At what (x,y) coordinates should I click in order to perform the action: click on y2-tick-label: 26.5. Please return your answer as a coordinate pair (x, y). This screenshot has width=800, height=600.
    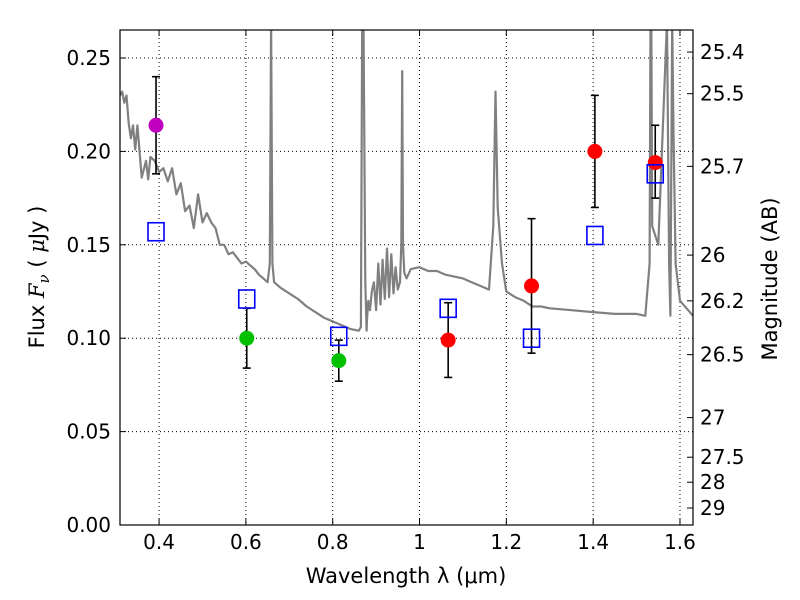
    Looking at the image, I should click on (722, 355).